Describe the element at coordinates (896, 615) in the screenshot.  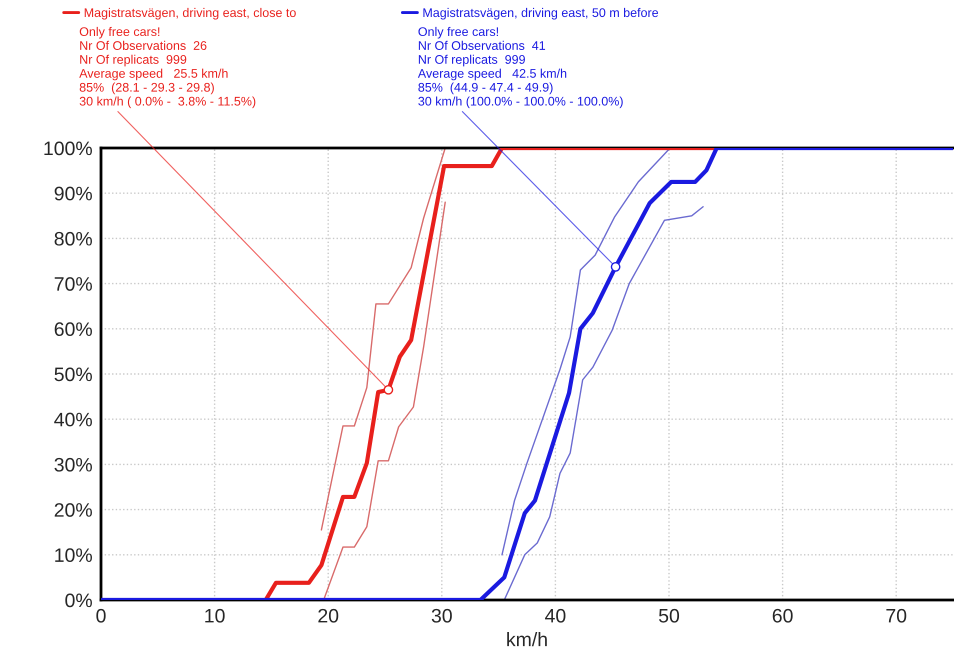
I see `x-tick-label: 70` at that location.